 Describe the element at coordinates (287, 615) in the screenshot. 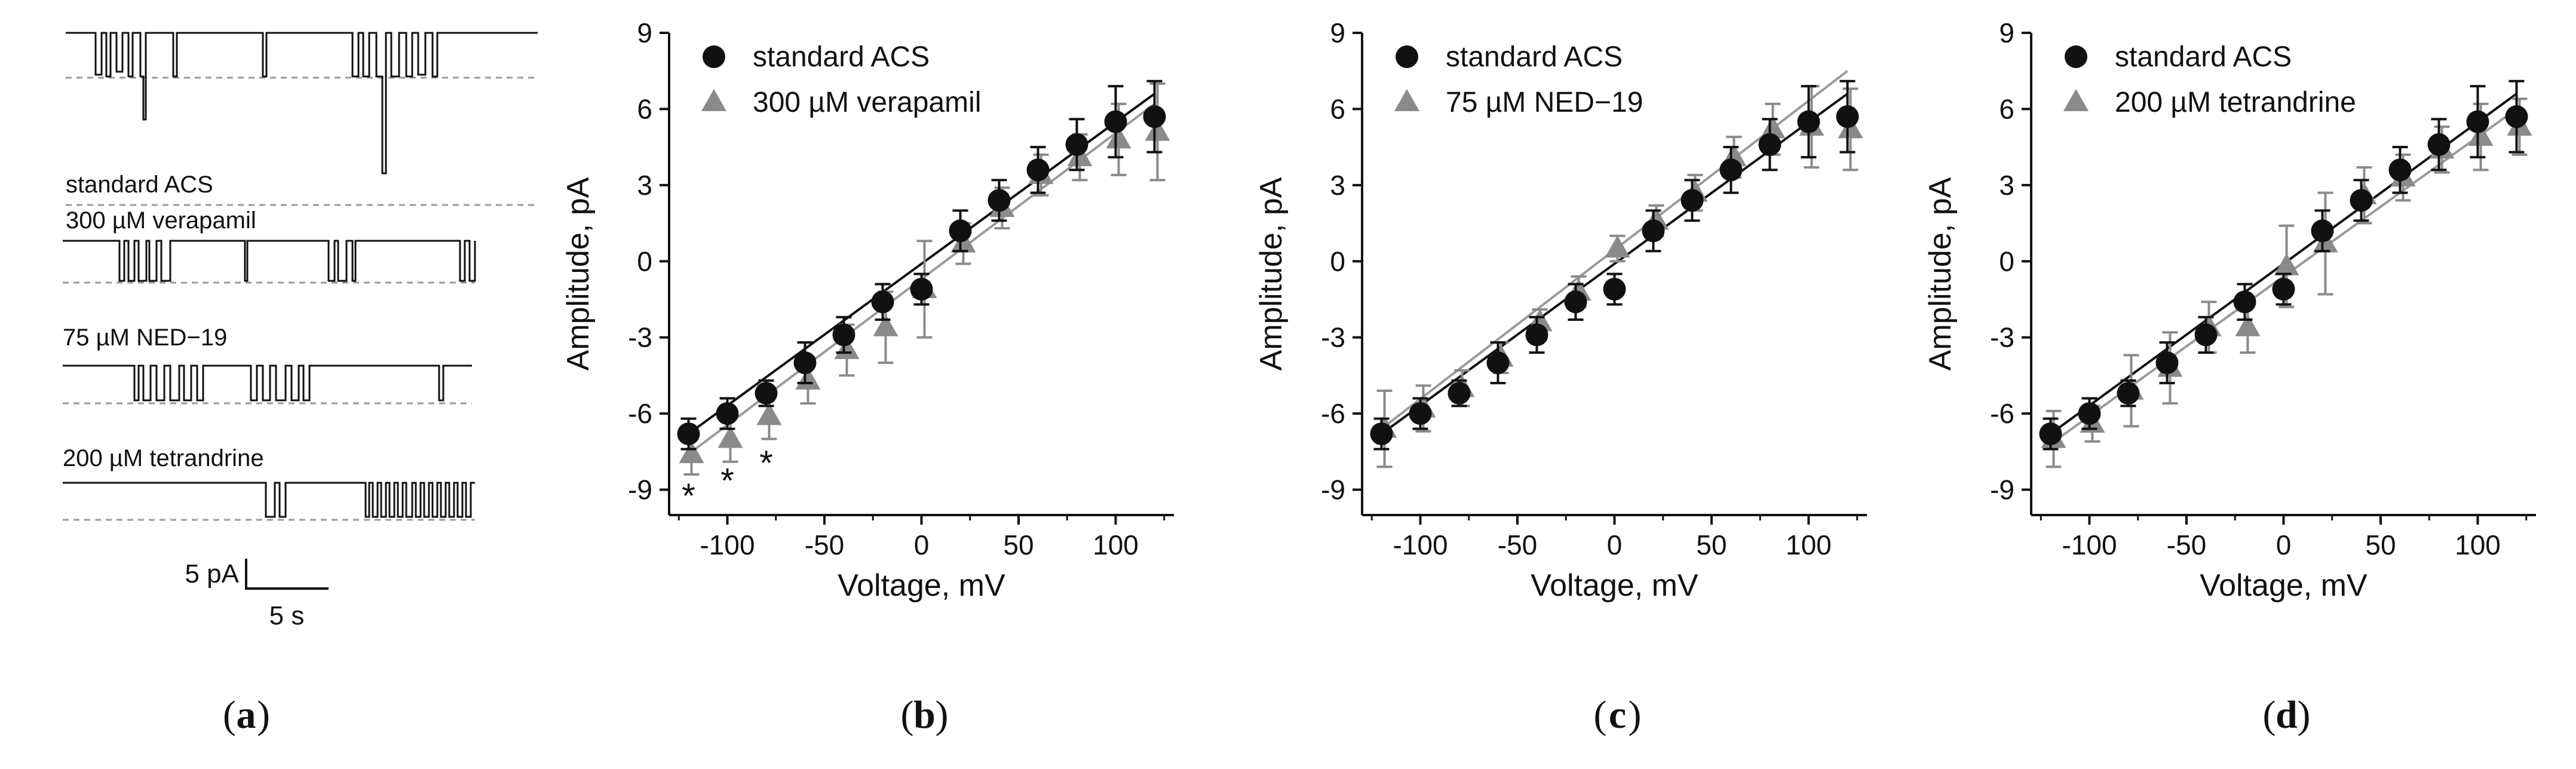

I see `scale-bar-time: 5 s` at that location.